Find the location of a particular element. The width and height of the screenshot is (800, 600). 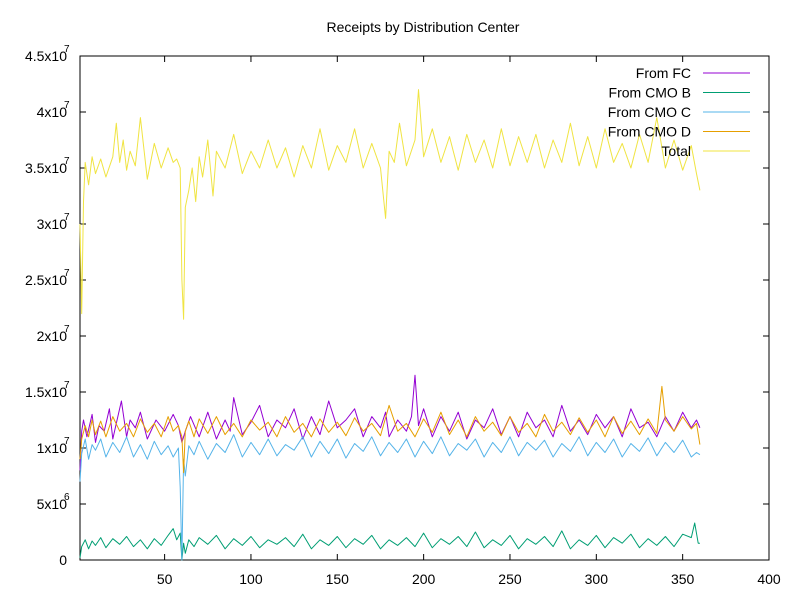

x-tick-label: 200 is located at coordinates (424, 579).